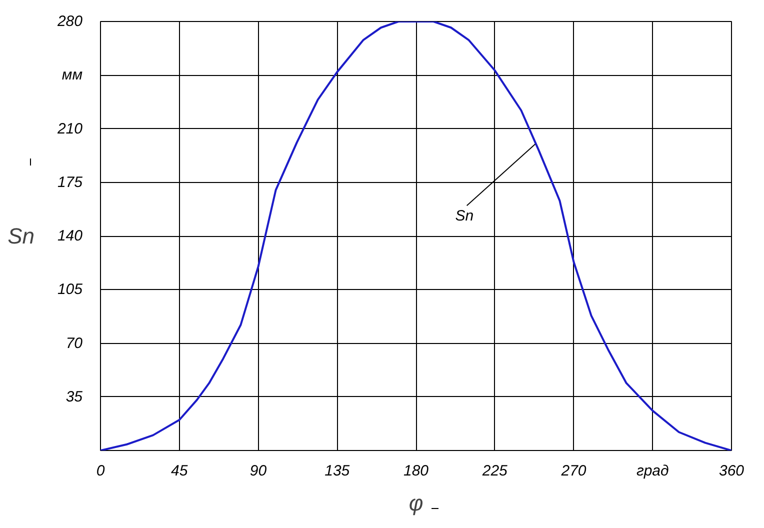 This screenshot has height=528, width=764. What do you see at coordinates (70, 21) in the screenshot?
I see `y-tick-label: 280` at bounding box center [70, 21].